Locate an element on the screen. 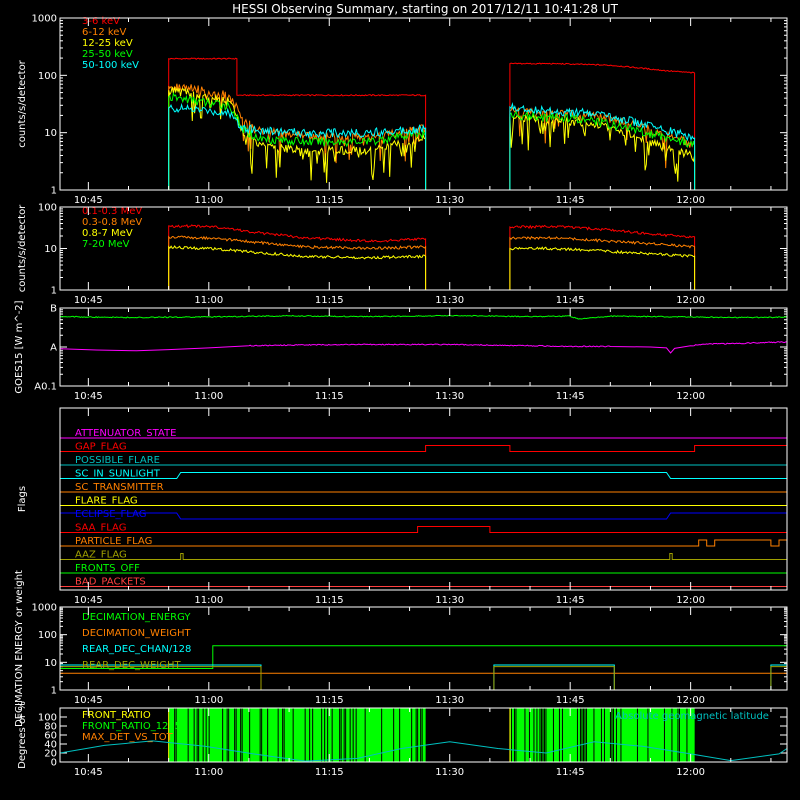 This screenshot has height=800, width=800. y-axis-label: Flags is located at coordinates (22, 499).